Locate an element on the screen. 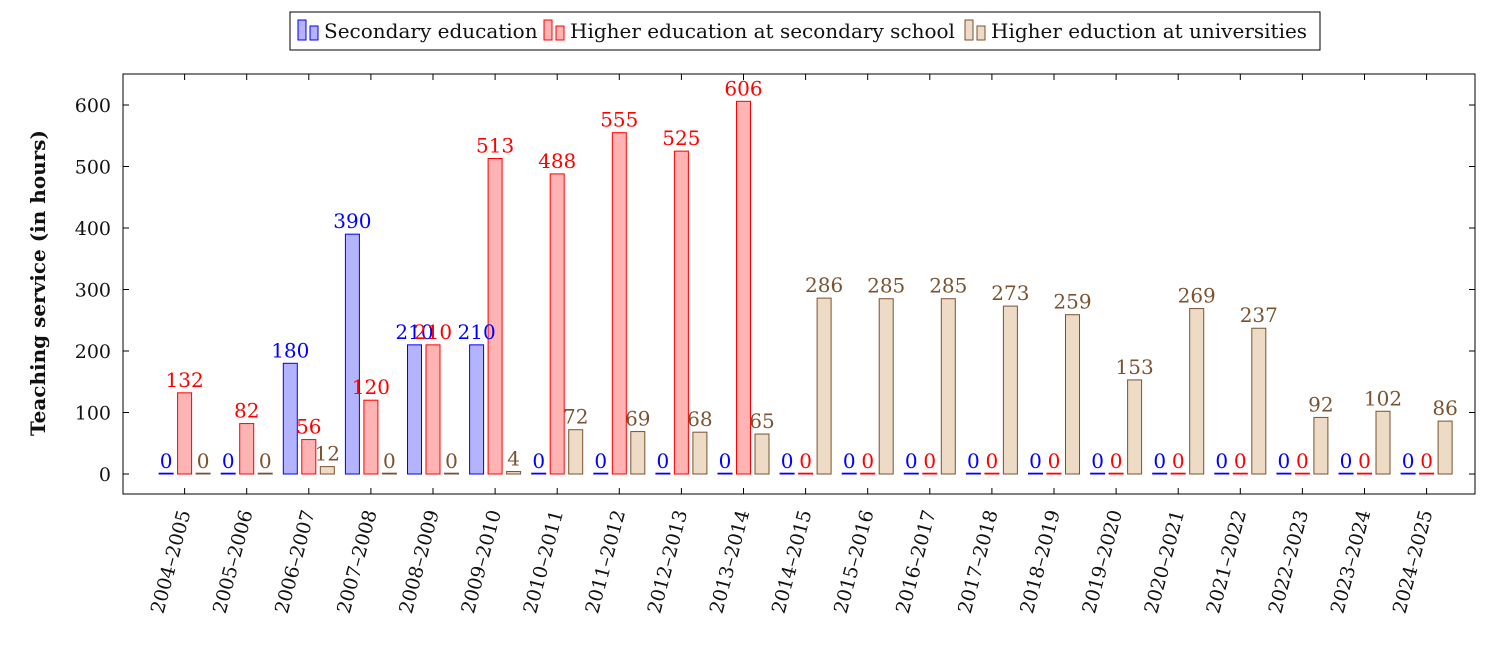 Image resolution: width=1503 pixels, height=645 pixels. legend-label: Higher education at secondary school is located at coordinates (762, 31).